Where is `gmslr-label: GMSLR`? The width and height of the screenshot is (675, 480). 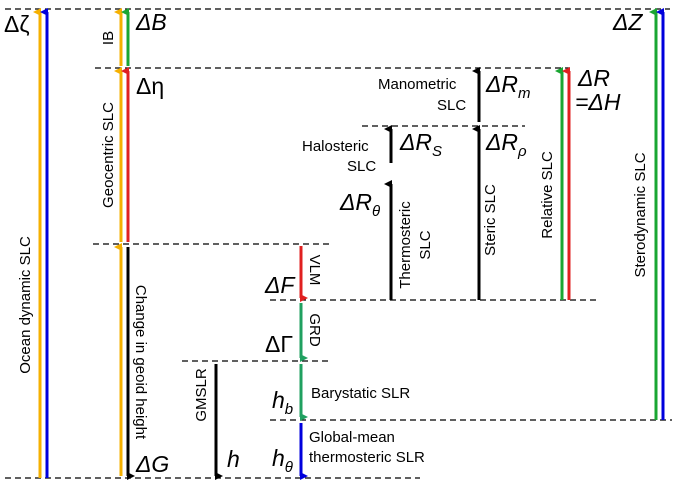 gmslr-label: GMSLR is located at coordinates (201, 395).